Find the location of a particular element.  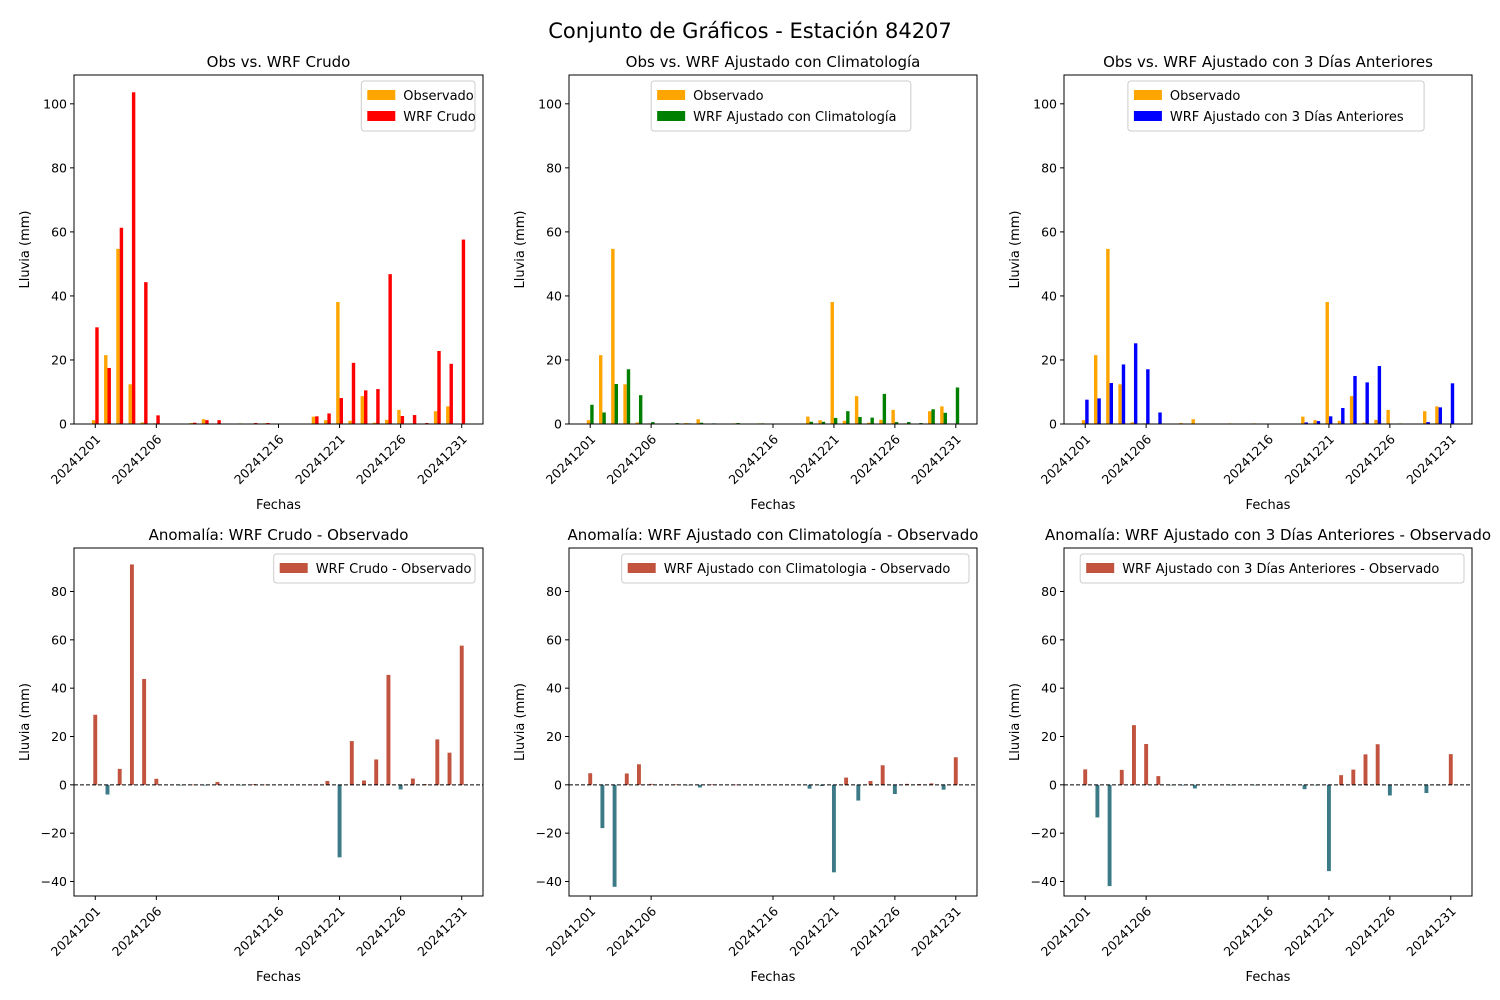

chart-6-xtick-label: 20241216 is located at coordinates (1249, 931).